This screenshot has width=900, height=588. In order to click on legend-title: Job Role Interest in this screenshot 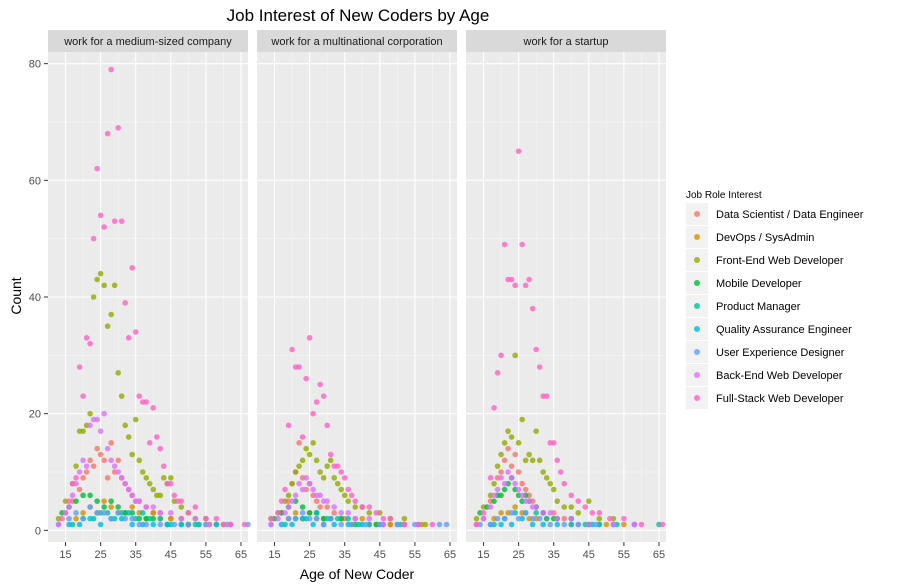, I will do `click(724, 195)`.